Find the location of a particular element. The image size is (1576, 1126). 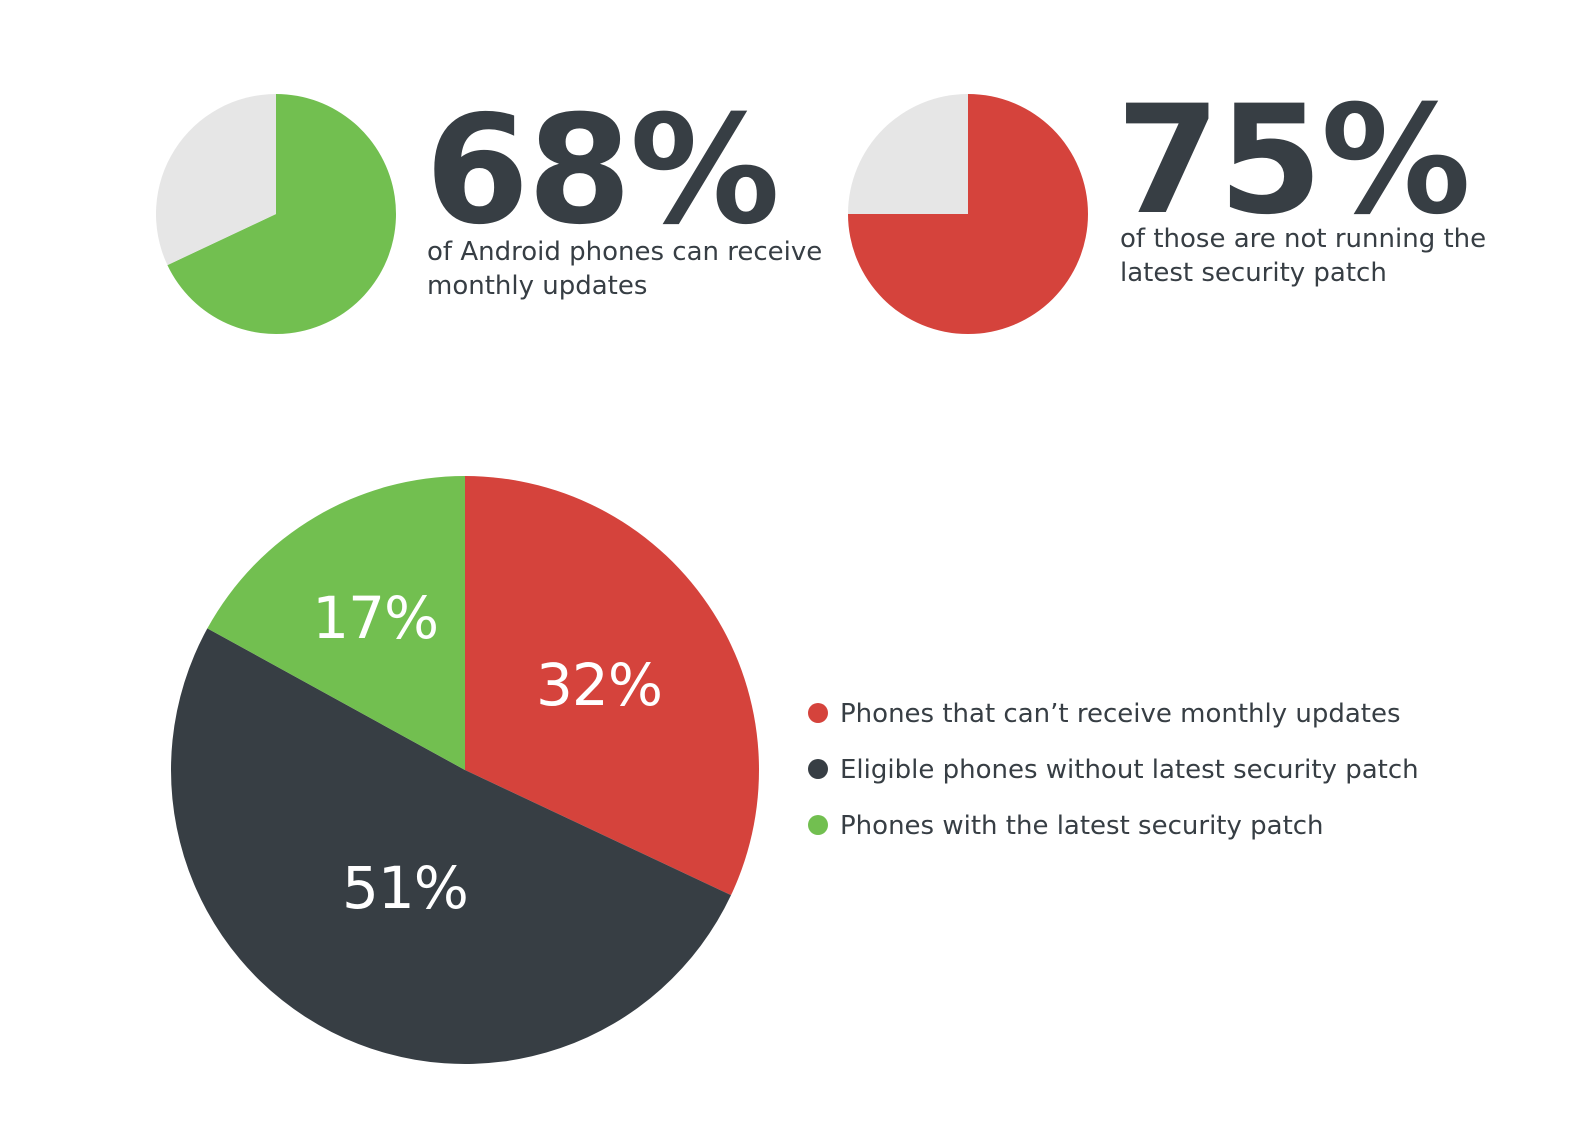

slice-label-0: 32% is located at coordinates (599, 685).